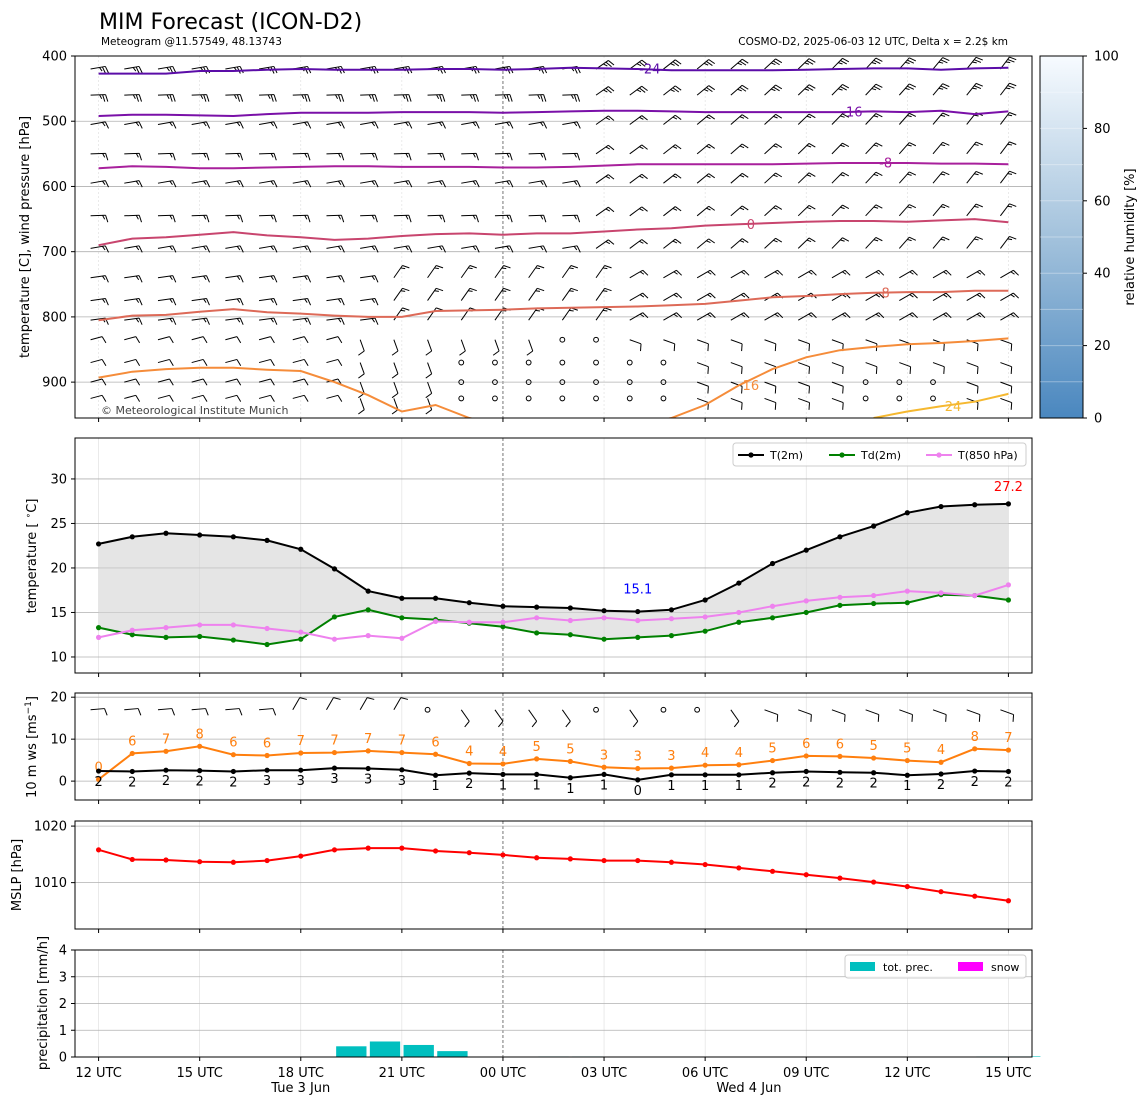 Image resolution: width=1148 pixels, height=1105 pixels. Describe the element at coordinates (637, 590) in the screenshot. I see `min-temperature-label: 15.1` at that location.